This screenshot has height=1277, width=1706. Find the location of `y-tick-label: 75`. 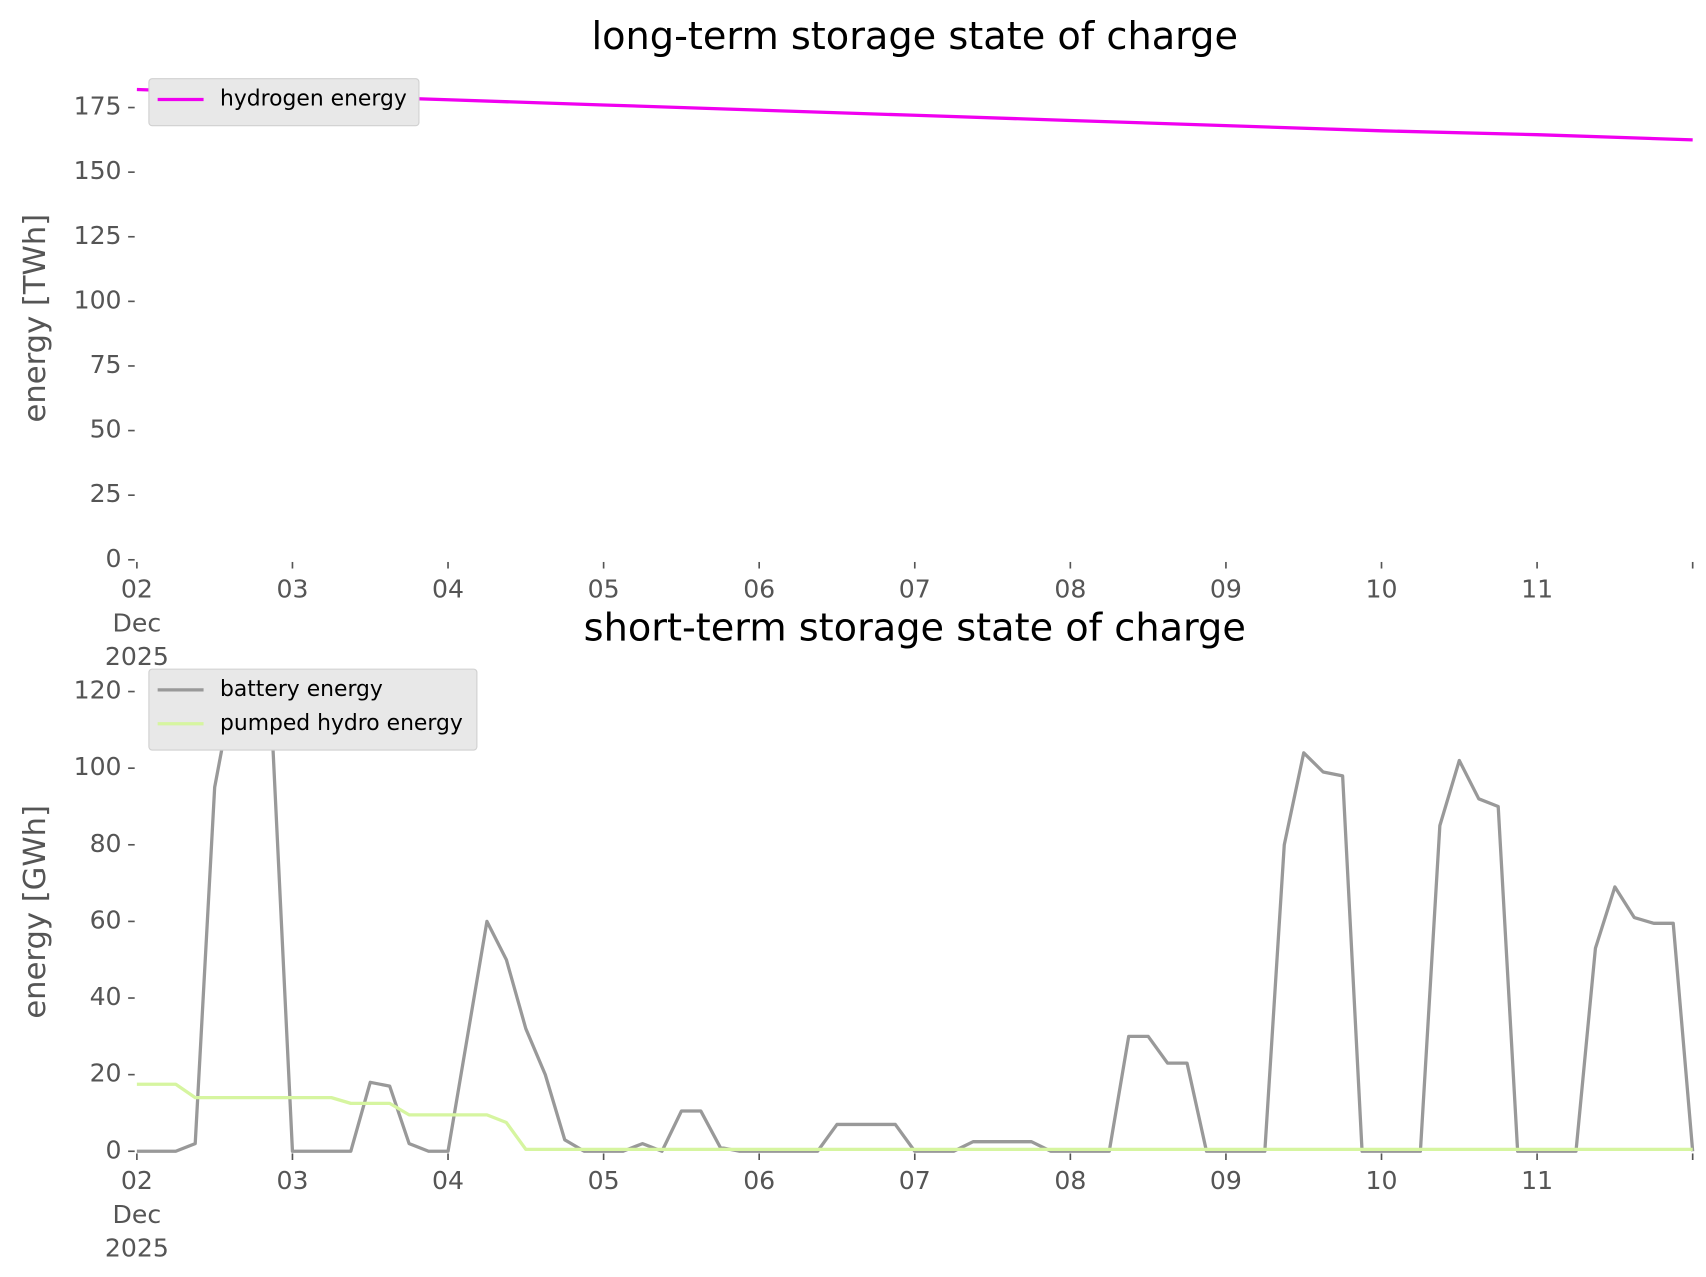

y-tick-label: 75 is located at coordinates (106, 364).